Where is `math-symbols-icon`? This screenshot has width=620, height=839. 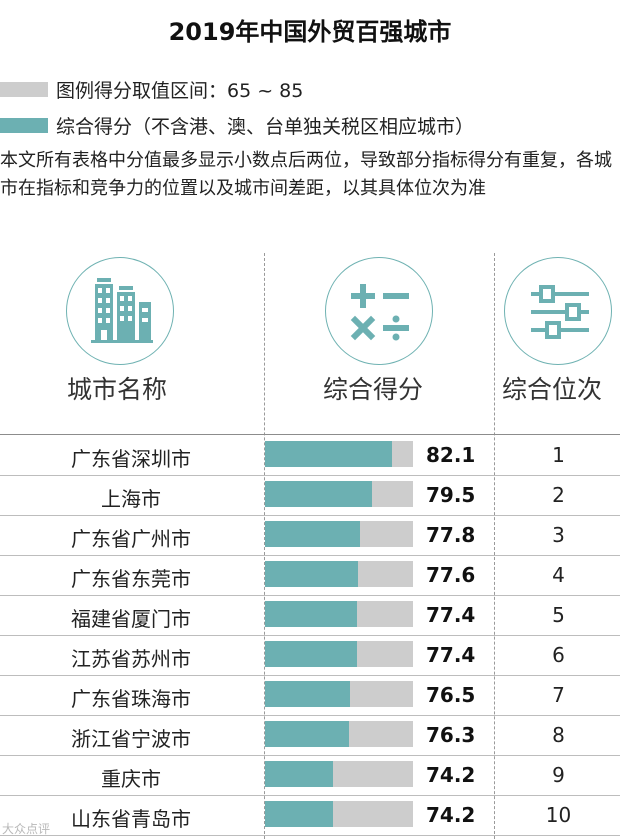 math-symbols-icon is located at coordinates (379, 311).